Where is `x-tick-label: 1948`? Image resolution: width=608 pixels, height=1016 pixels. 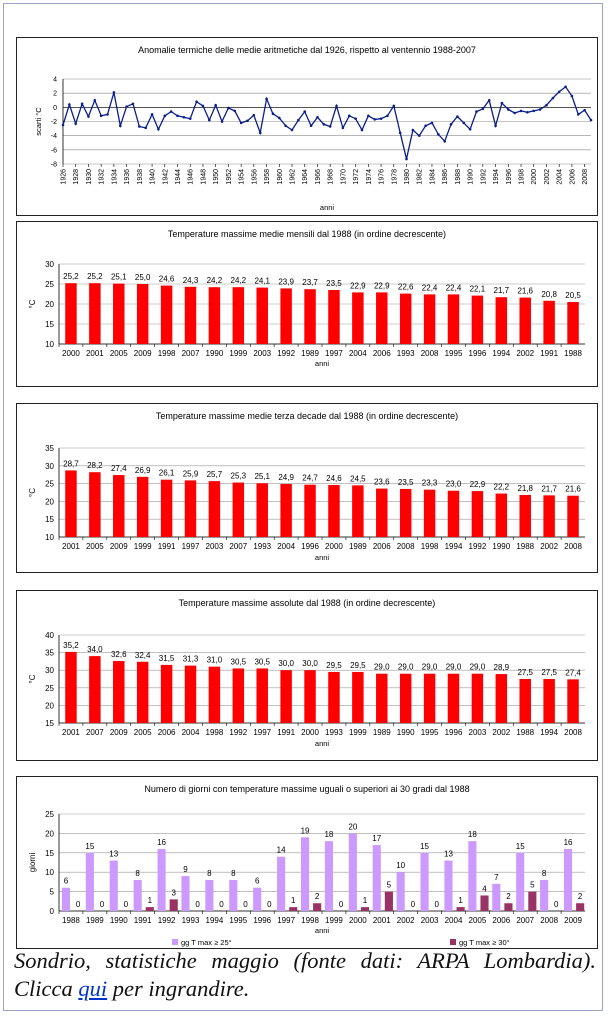
x-tick-label: 1948 is located at coordinates (203, 177).